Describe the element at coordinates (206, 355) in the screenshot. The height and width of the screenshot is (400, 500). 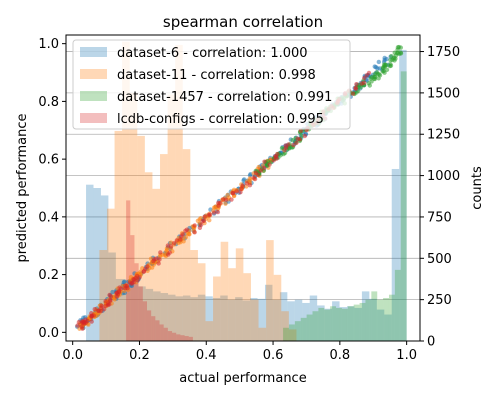
I see `x-tick-label: 0.4` at that location.